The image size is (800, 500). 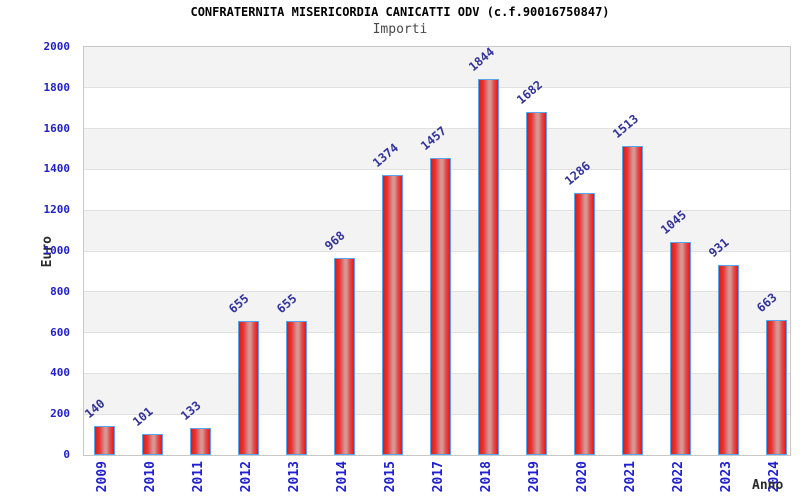 What do you see at coordinates (60, 332) in the screenshot?
I see `y-tick-label: 600` at bounding box center [60, 332].